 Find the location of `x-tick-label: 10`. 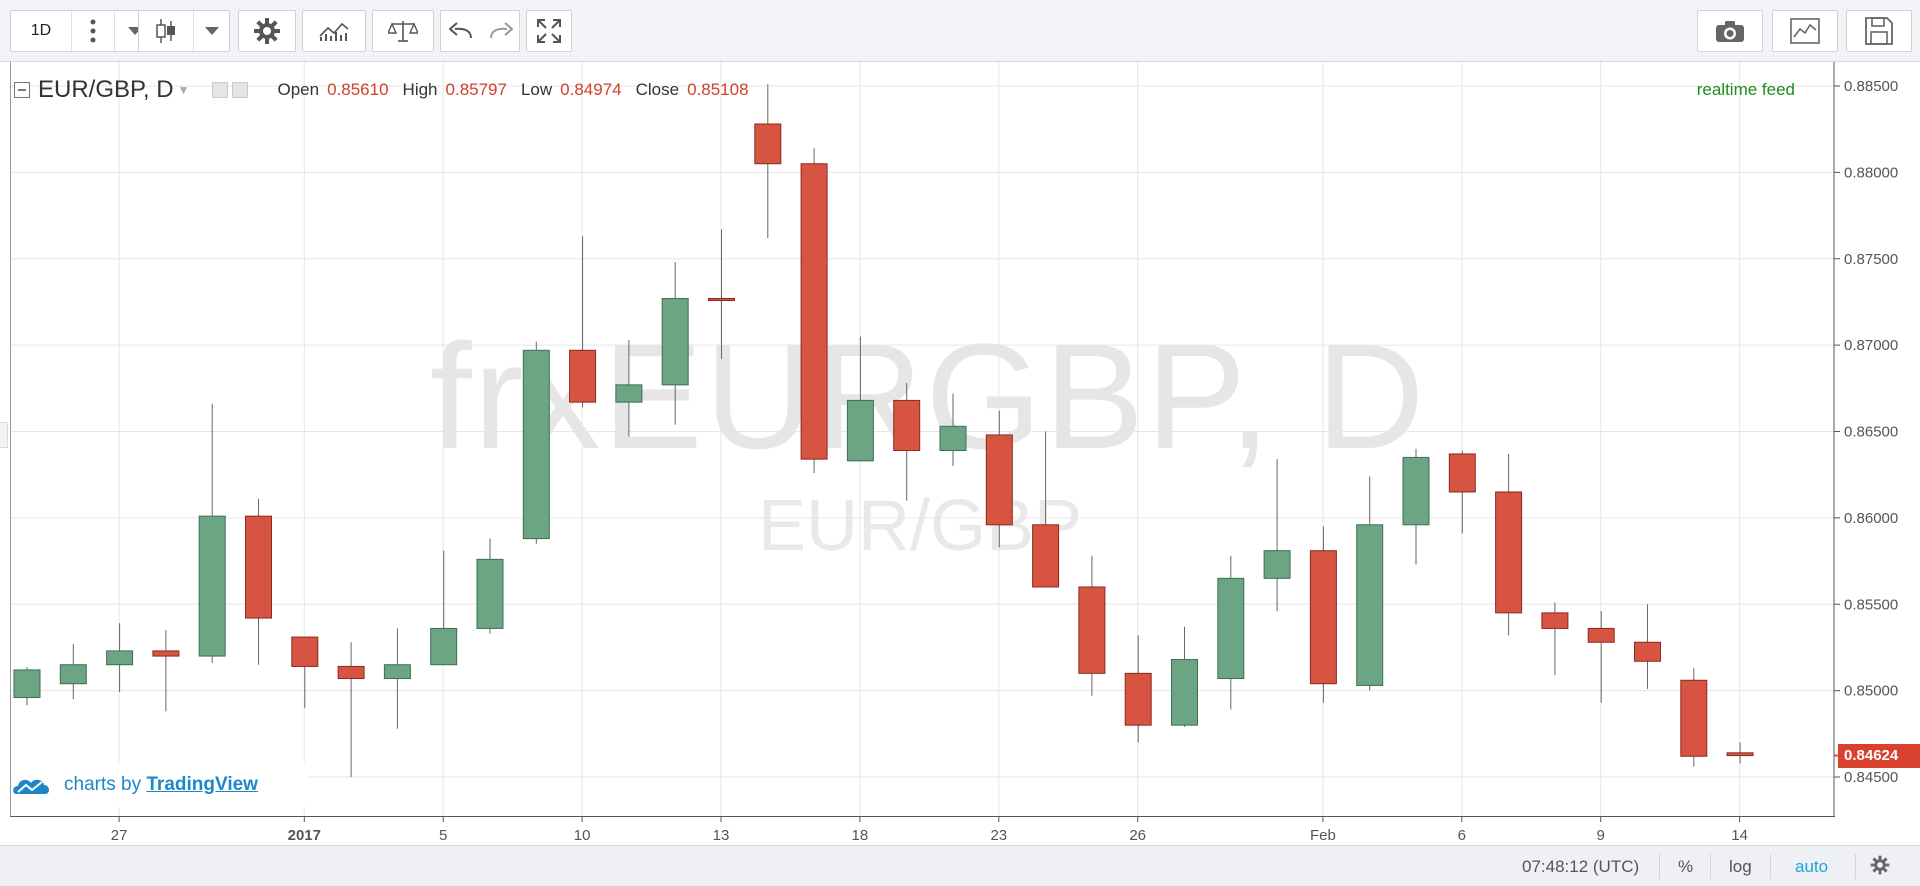

x-tick-label: 10 is located at coordinates (582, 835).